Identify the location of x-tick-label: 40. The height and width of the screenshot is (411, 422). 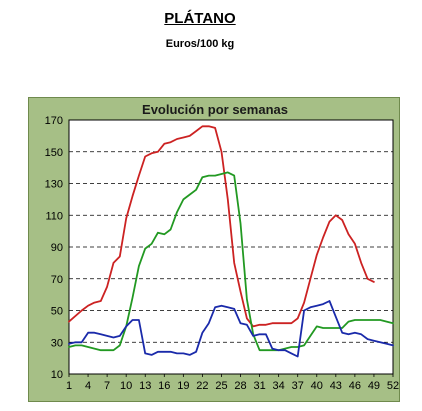
(317, 386).